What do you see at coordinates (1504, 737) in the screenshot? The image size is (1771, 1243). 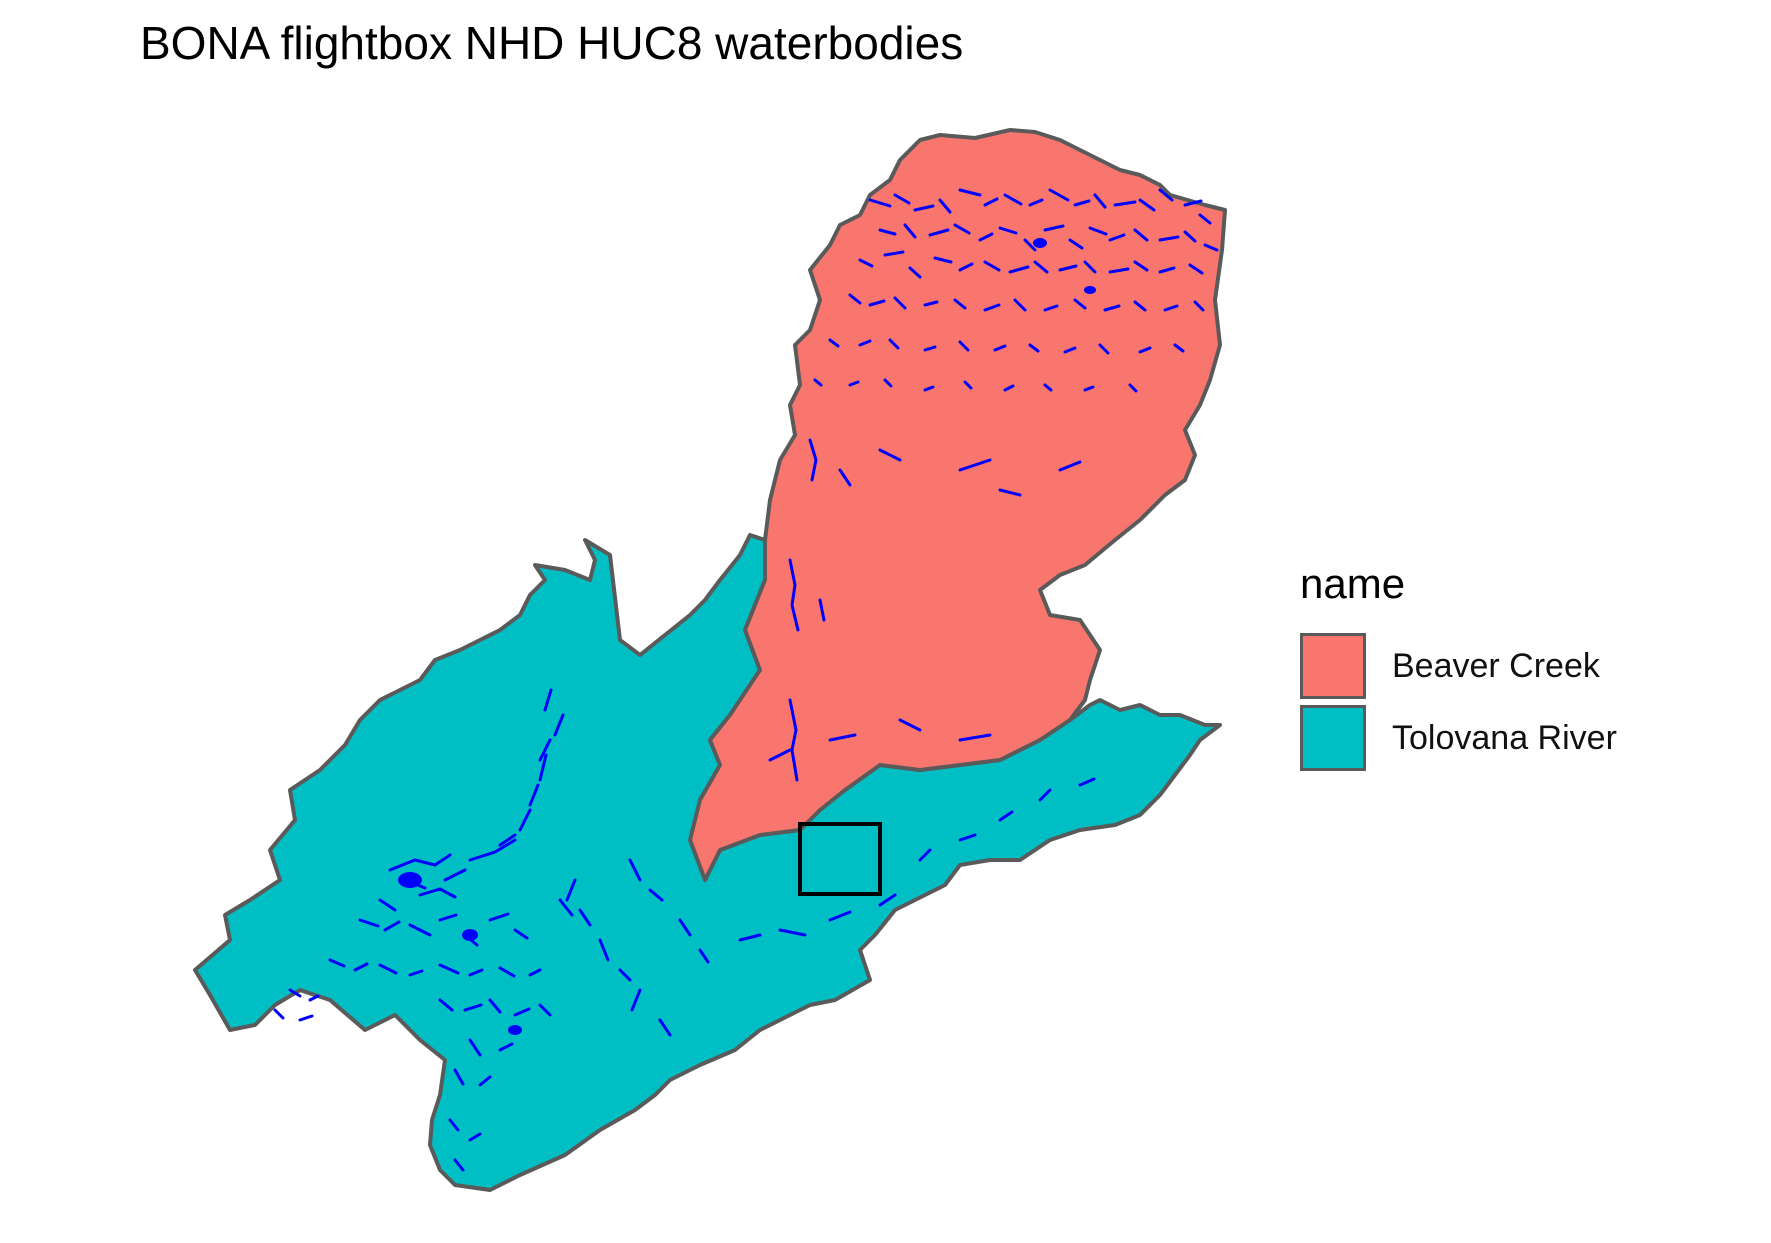 I see `legend-label-tolovana-river: Tolovana River` at bounding box center [1504, 737].